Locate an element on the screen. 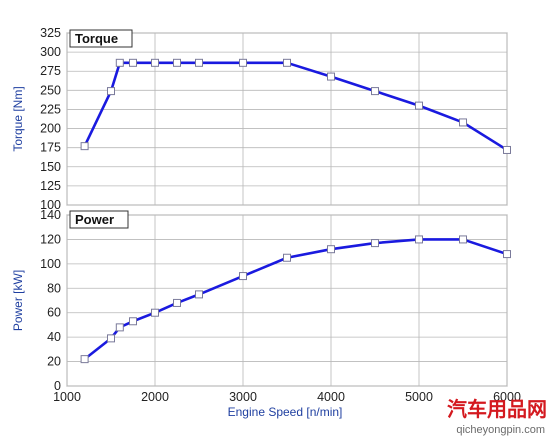  torque-title-box is located at coordinates (101, 38).